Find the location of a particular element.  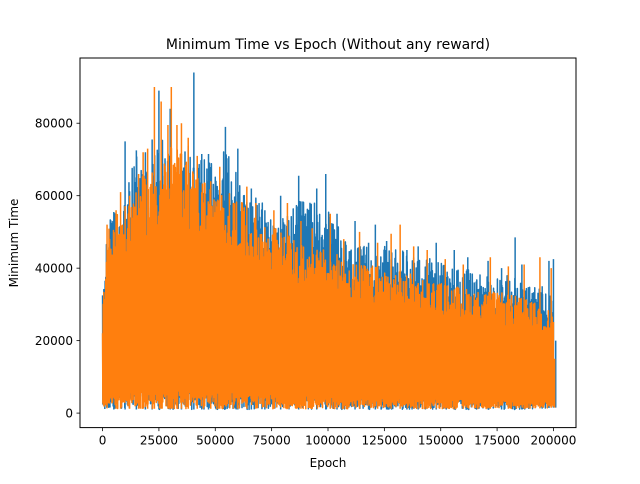

y-tick-label: 0 is located at coordinates (69, 414).